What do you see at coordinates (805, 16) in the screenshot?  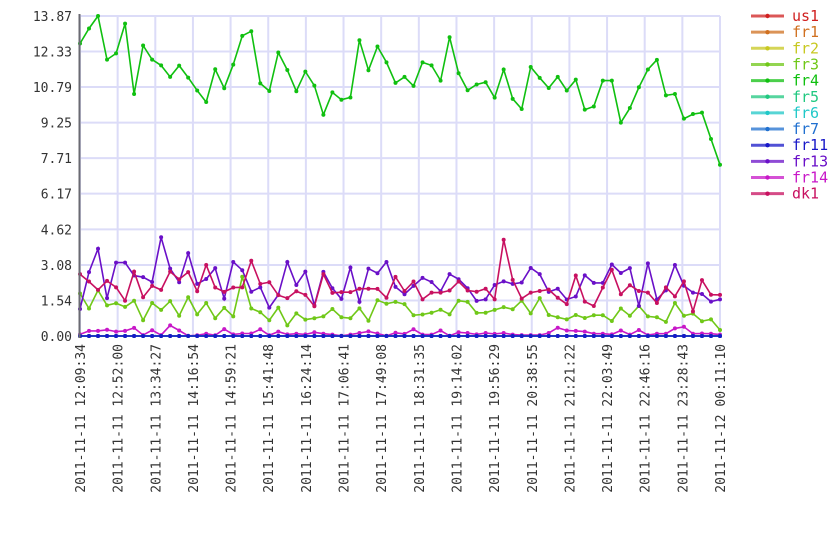 I see `legend-label: us1` at bounding box center [805, 16].